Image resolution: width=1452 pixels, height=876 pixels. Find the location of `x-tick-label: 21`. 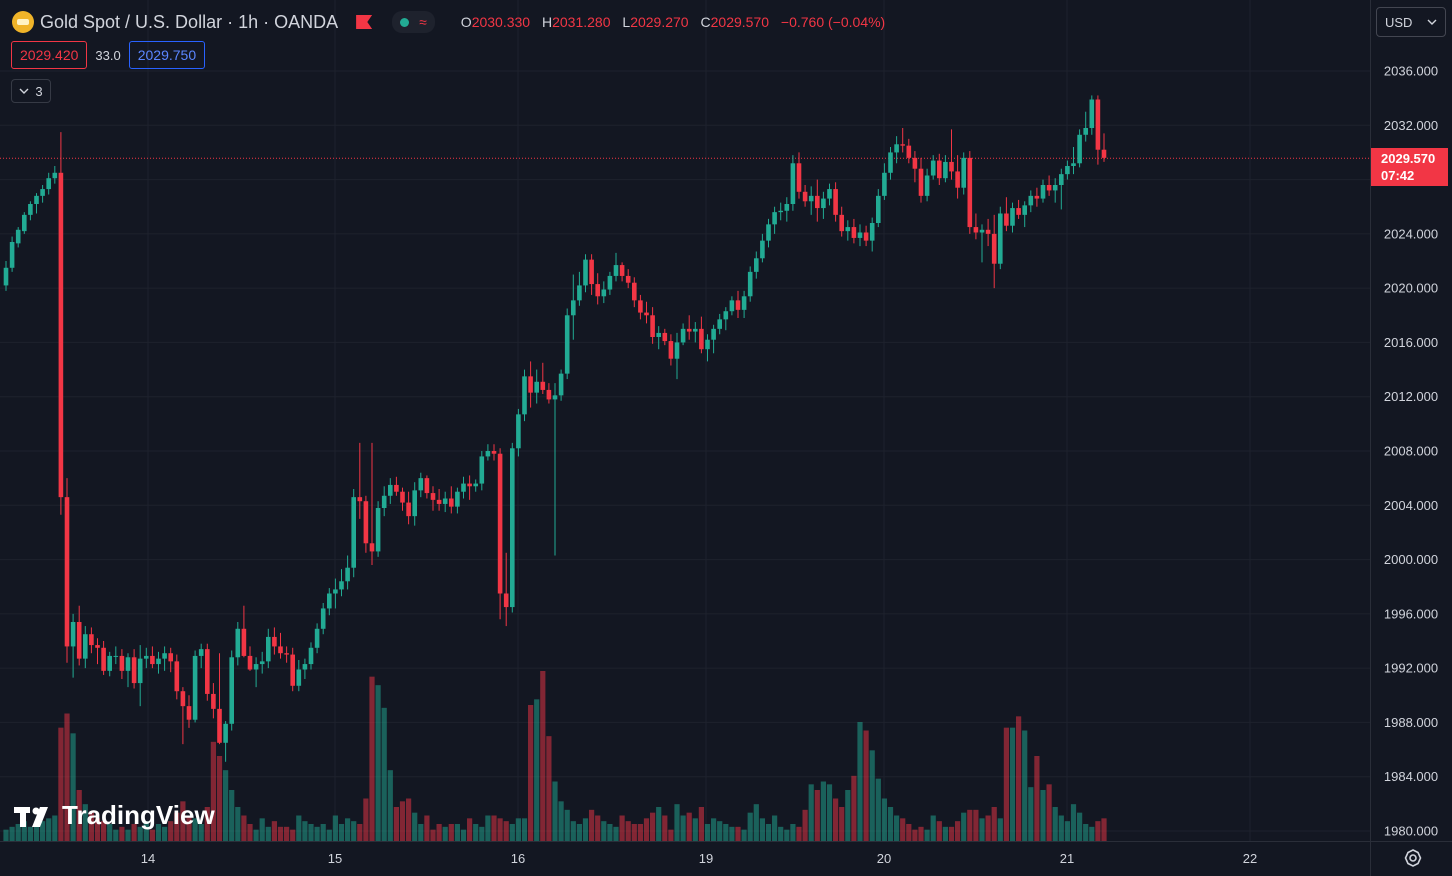

x-tick-label: 21 is located at coordinates (1067, 858).